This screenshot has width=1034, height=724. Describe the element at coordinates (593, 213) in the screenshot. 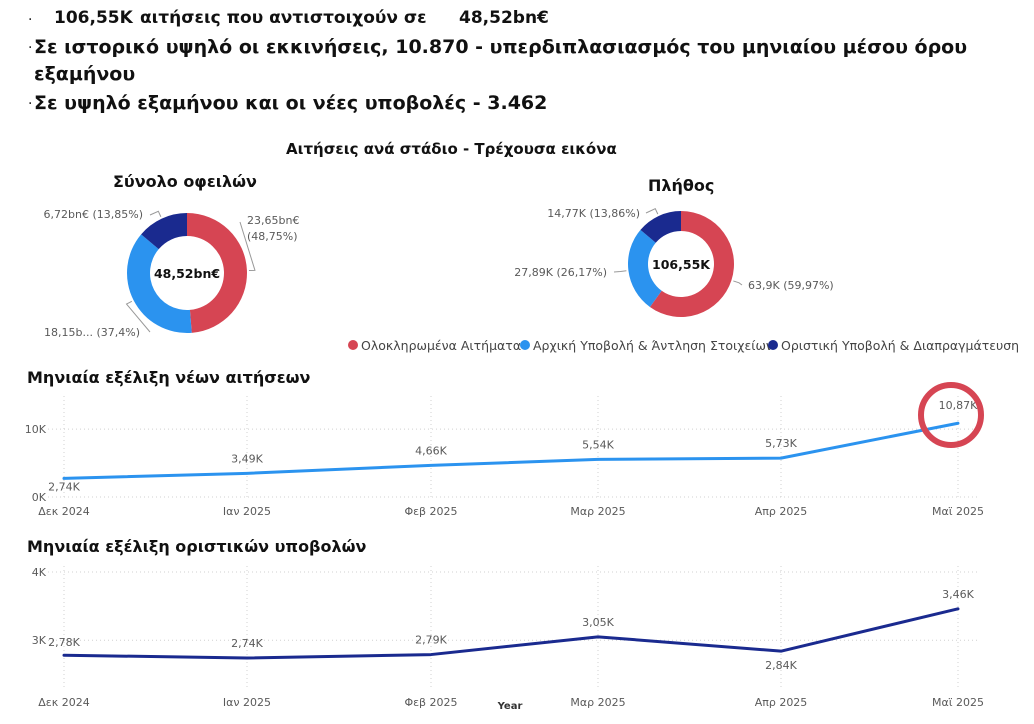

I see `donut-count-label-2: 14,77K (13,86%)` at that location.